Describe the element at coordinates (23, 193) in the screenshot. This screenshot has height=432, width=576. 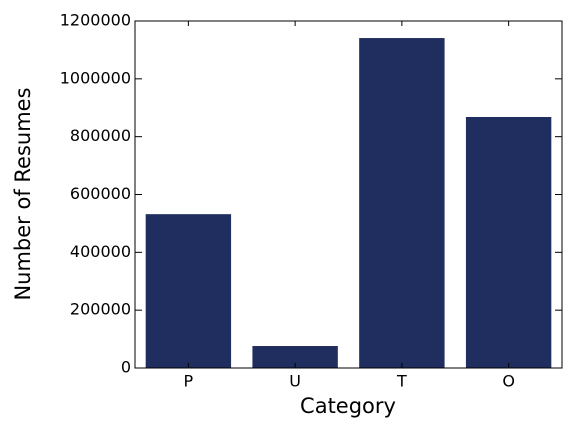
I see `y-axis-label: Number of Resumes` at that location.